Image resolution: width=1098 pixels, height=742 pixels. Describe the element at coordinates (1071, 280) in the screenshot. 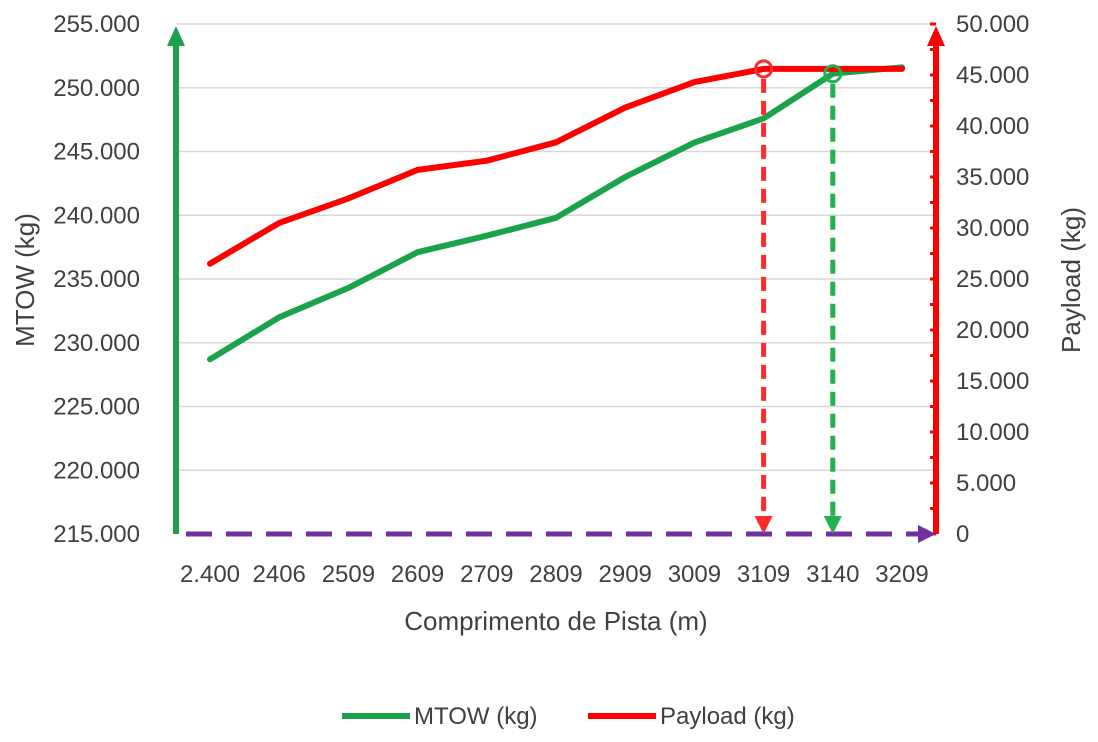

I see `right-y-axis-title: Payload (kg)` at that location.